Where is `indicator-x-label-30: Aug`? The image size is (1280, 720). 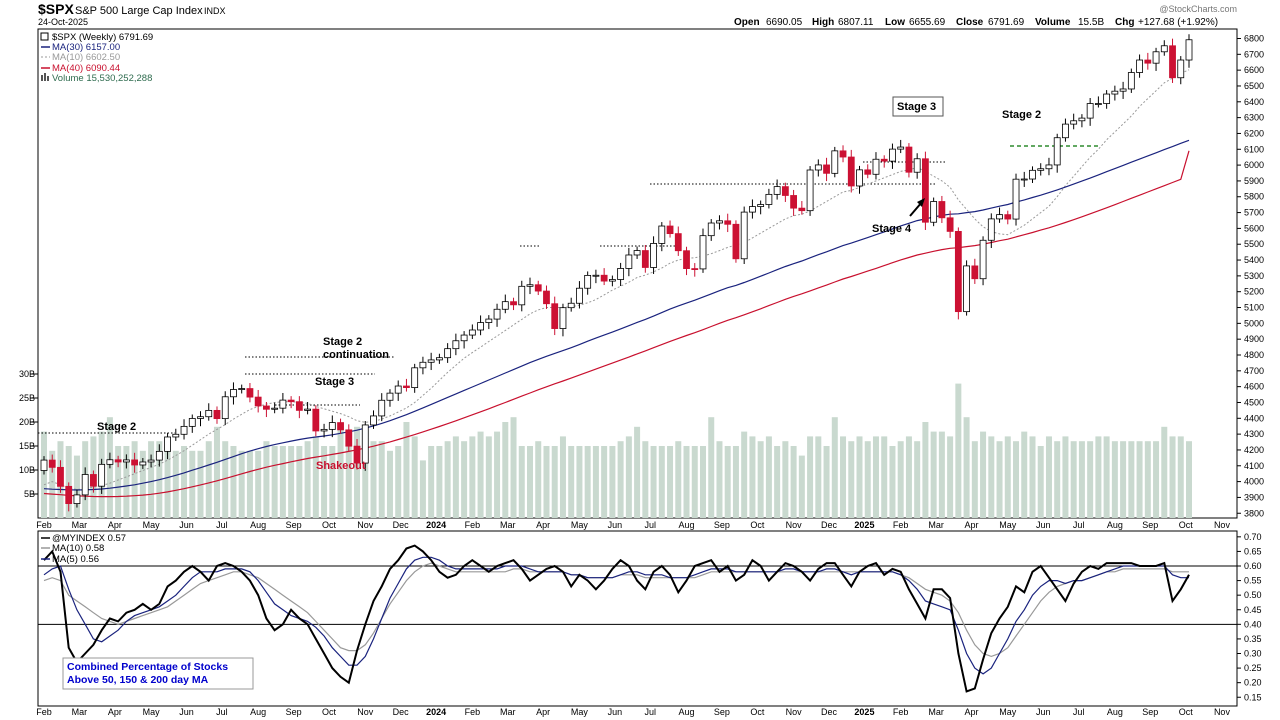 indicator-x-label-30: Aug is located at coordinates (1115, 712).